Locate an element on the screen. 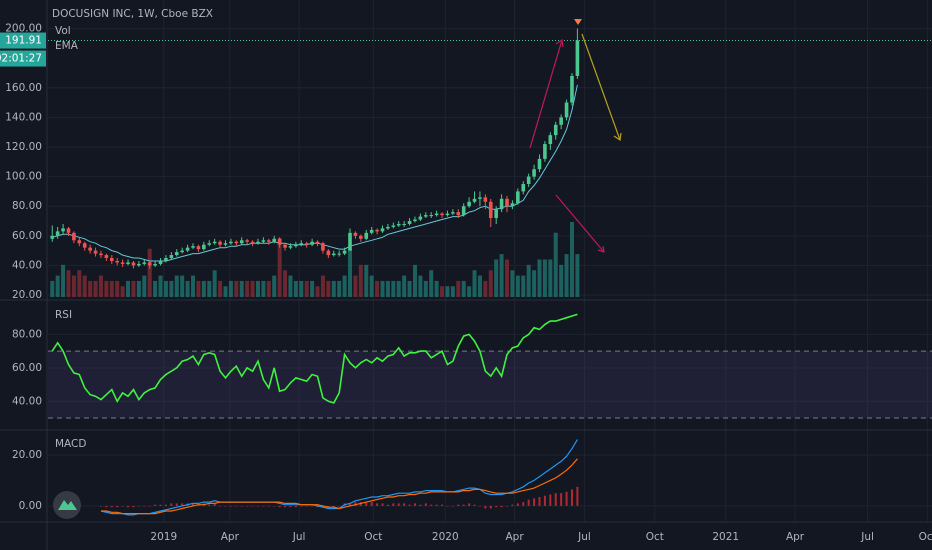 The height and width of the screenshot is (550, 932). y-tick-label: 60.00 is located at coordinates (27, 368).